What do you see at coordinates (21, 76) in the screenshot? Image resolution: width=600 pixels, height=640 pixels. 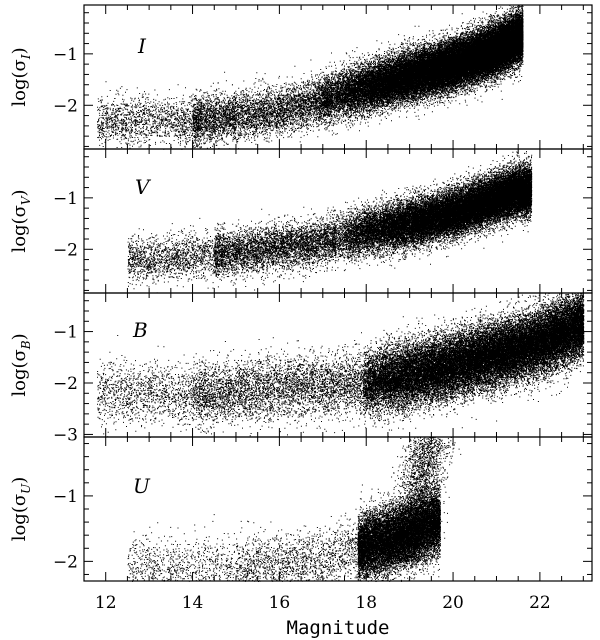 I see `y-axis-label-i: log(σI)` at bounding box center [21, 76].